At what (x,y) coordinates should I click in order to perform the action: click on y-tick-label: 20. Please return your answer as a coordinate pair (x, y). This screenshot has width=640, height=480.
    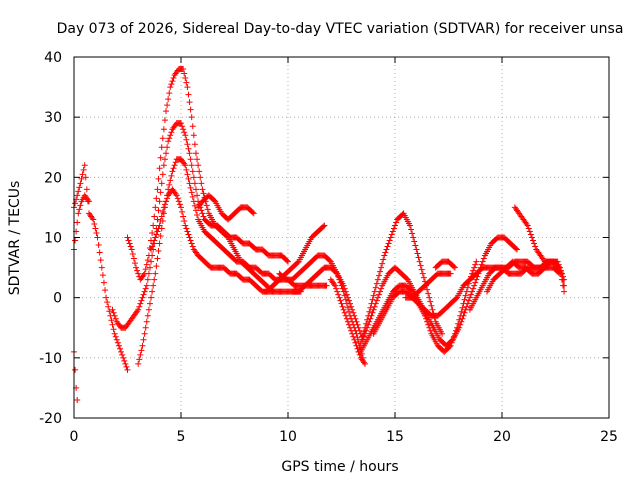
    Looking at the image, I should click on (53, 178).